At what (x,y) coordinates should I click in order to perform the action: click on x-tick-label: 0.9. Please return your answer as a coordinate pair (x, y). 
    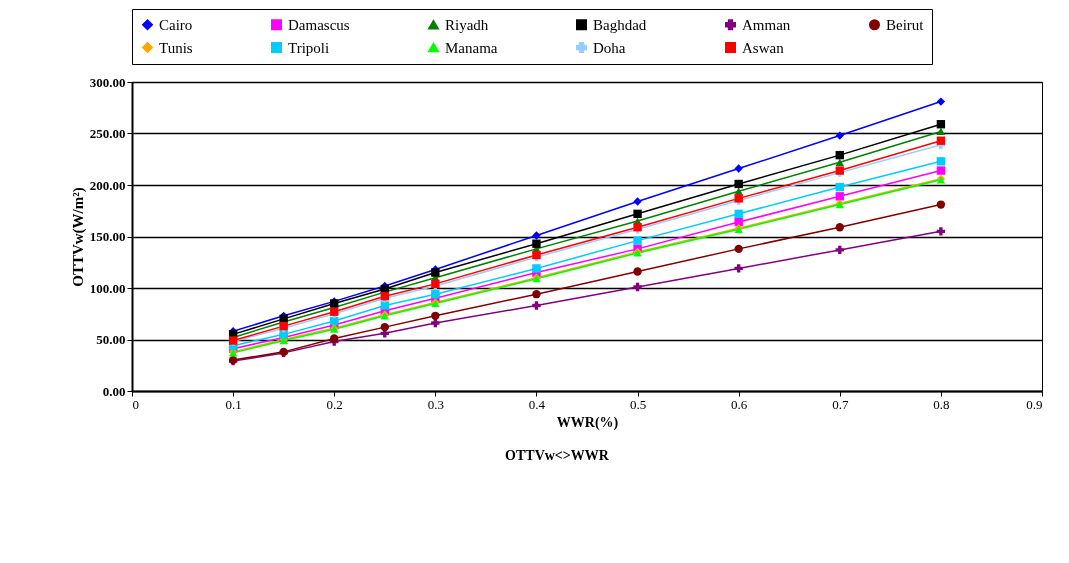
    Looking at the image, I should click on (1034, 404).